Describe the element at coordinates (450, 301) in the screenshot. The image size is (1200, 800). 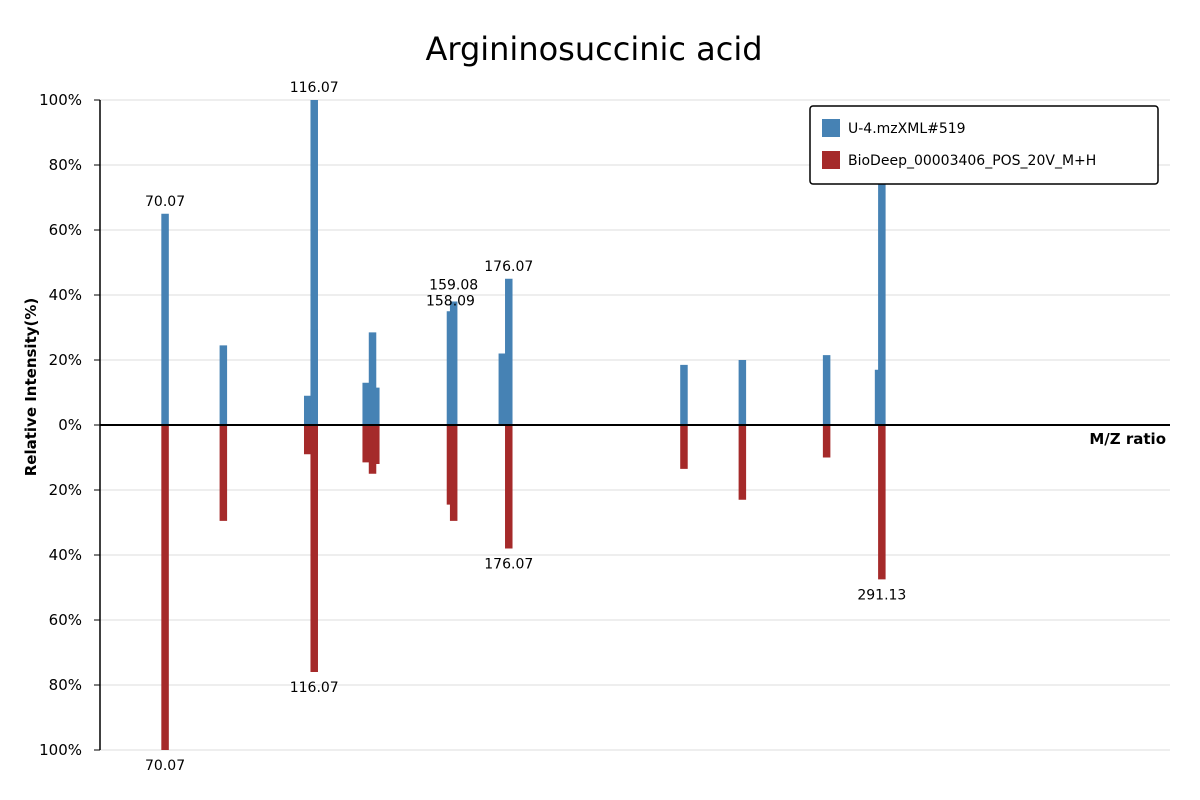
I see `peak-label: 158.09` at that location.